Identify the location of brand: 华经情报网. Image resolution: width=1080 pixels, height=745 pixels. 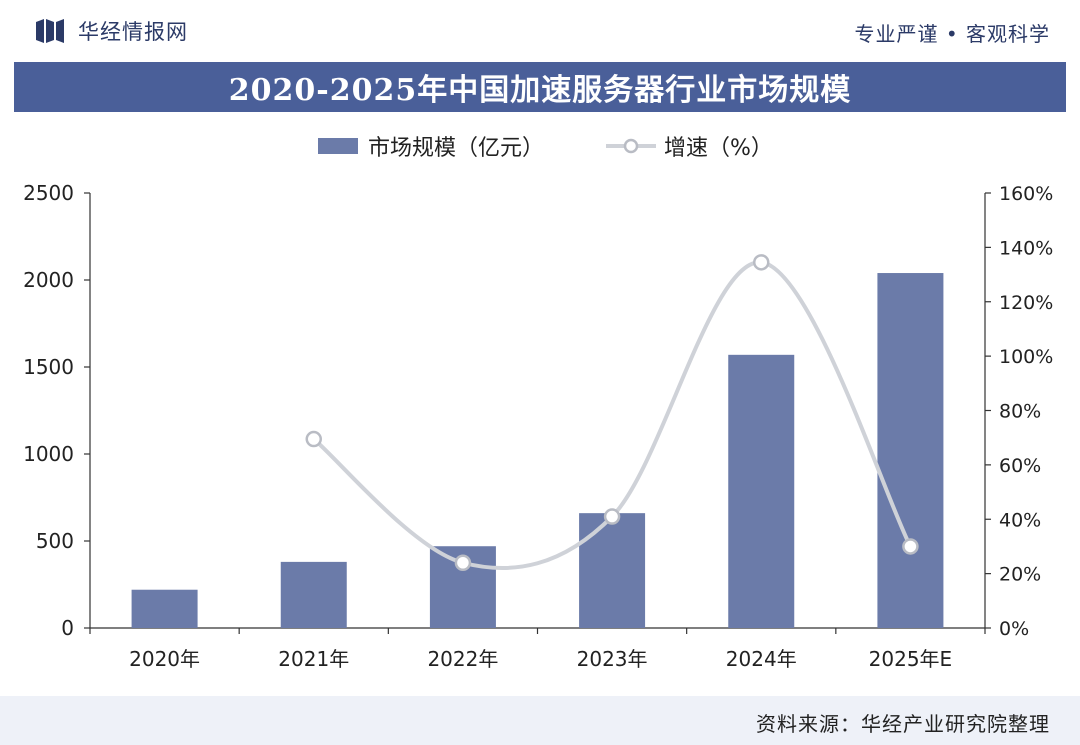
(112, 31).